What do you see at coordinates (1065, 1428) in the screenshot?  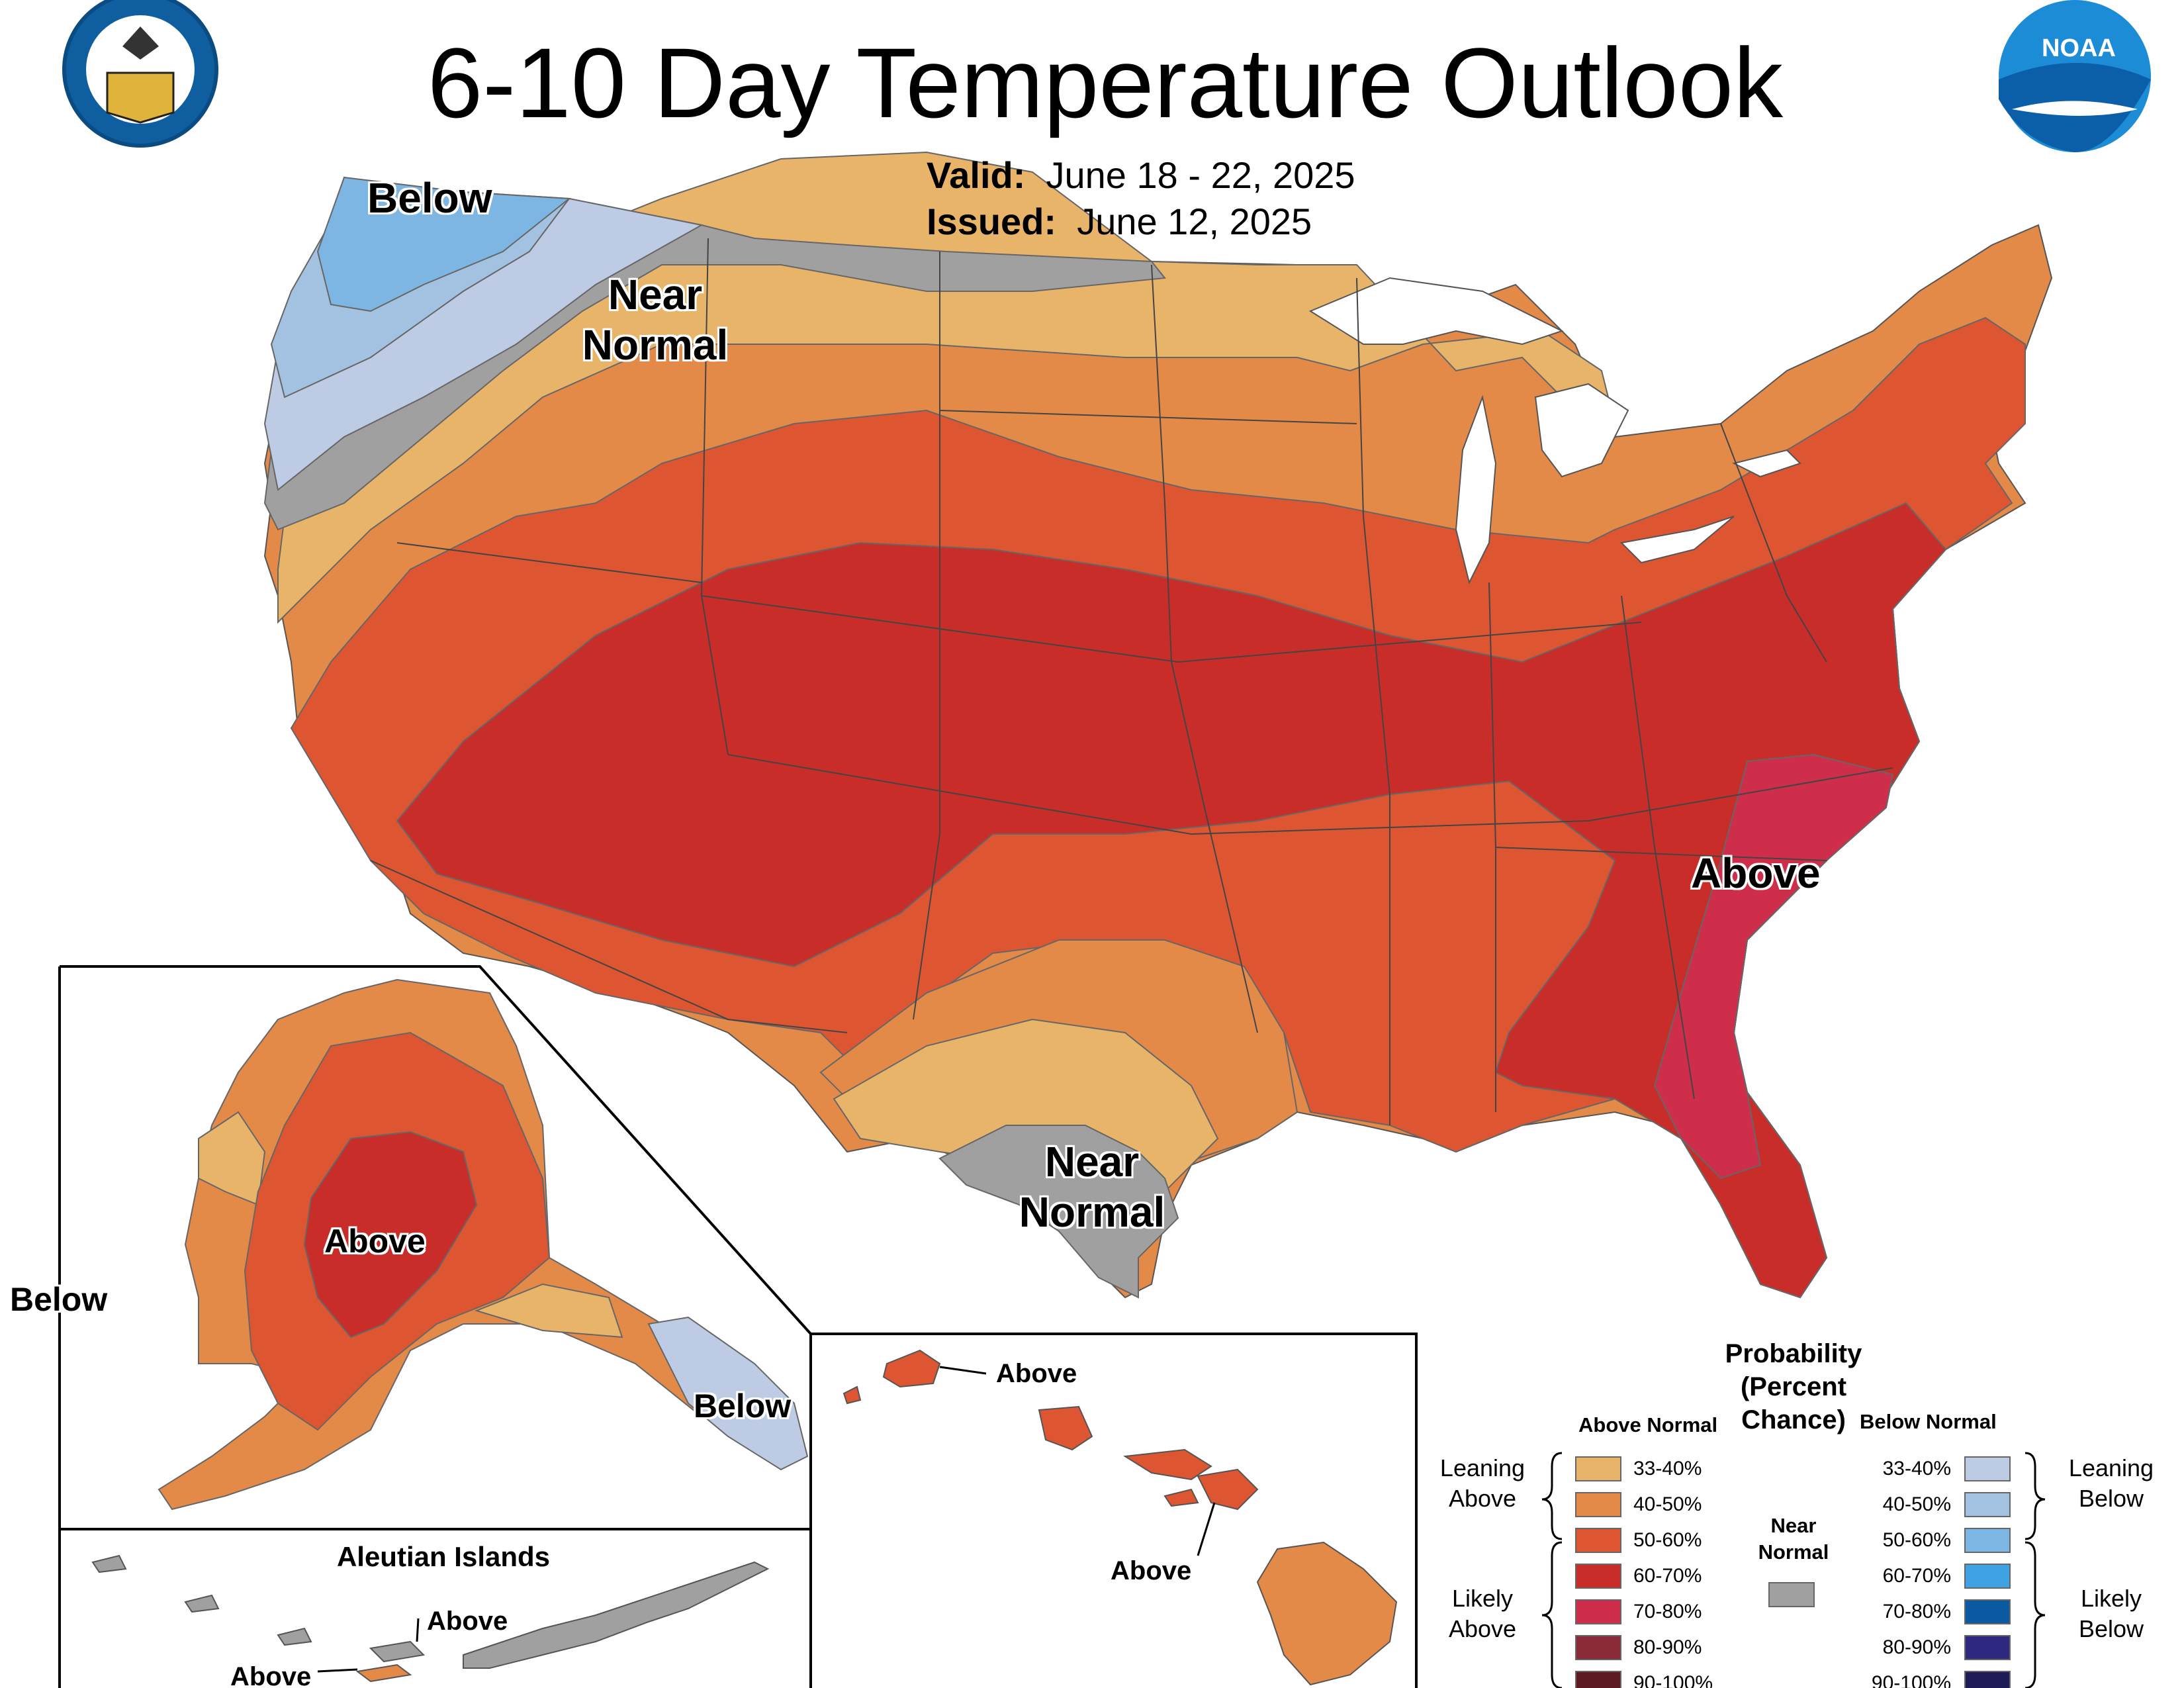 I see `hawaii-oahu` at bounding box center [1065, 1428].